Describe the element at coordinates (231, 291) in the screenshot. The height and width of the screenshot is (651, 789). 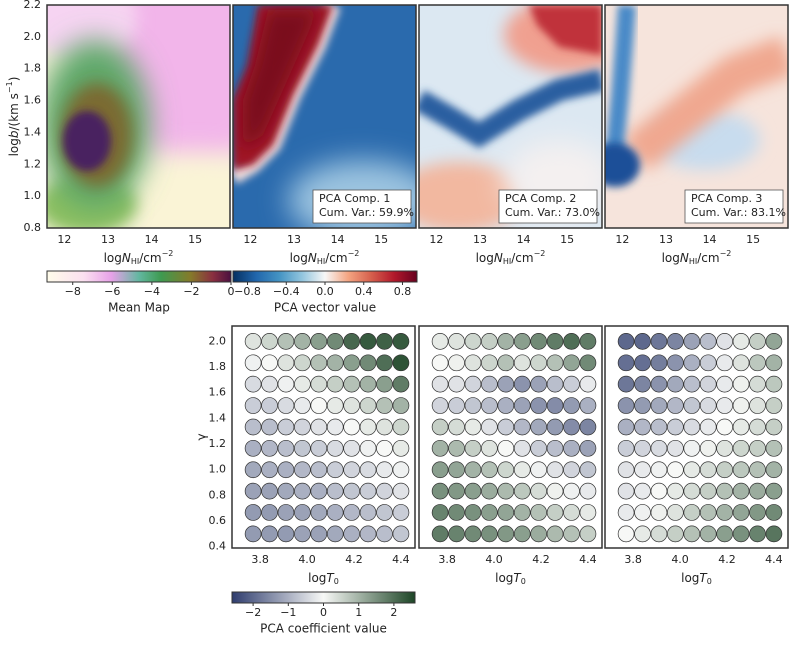
I see `colorbar-tick-label: 0` at that location.